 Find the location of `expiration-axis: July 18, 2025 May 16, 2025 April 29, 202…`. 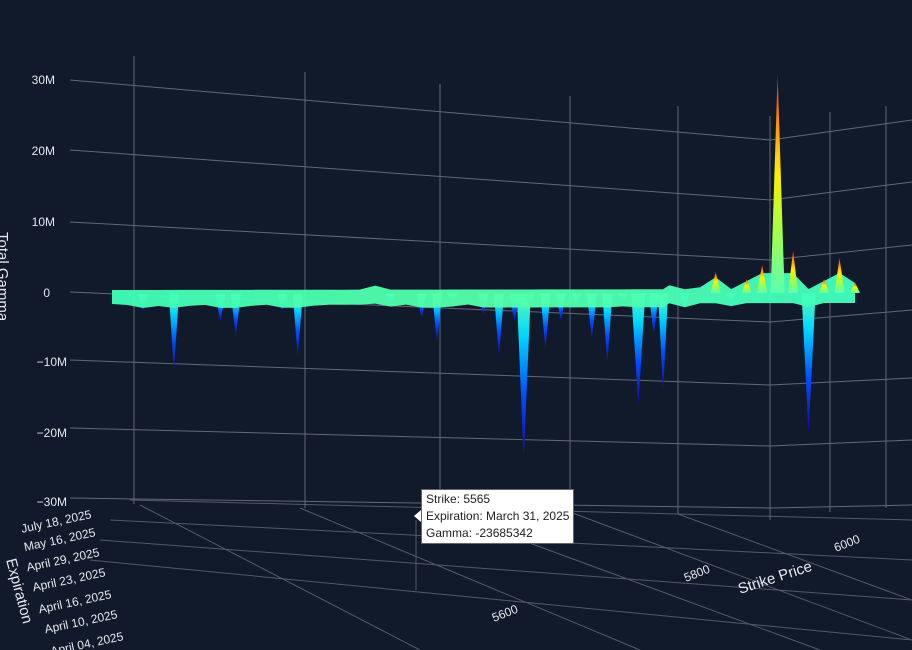

expiration-axis: July 18, 2025 May 16, 2025 April 29, 202… is located at coordinates (63, 578).